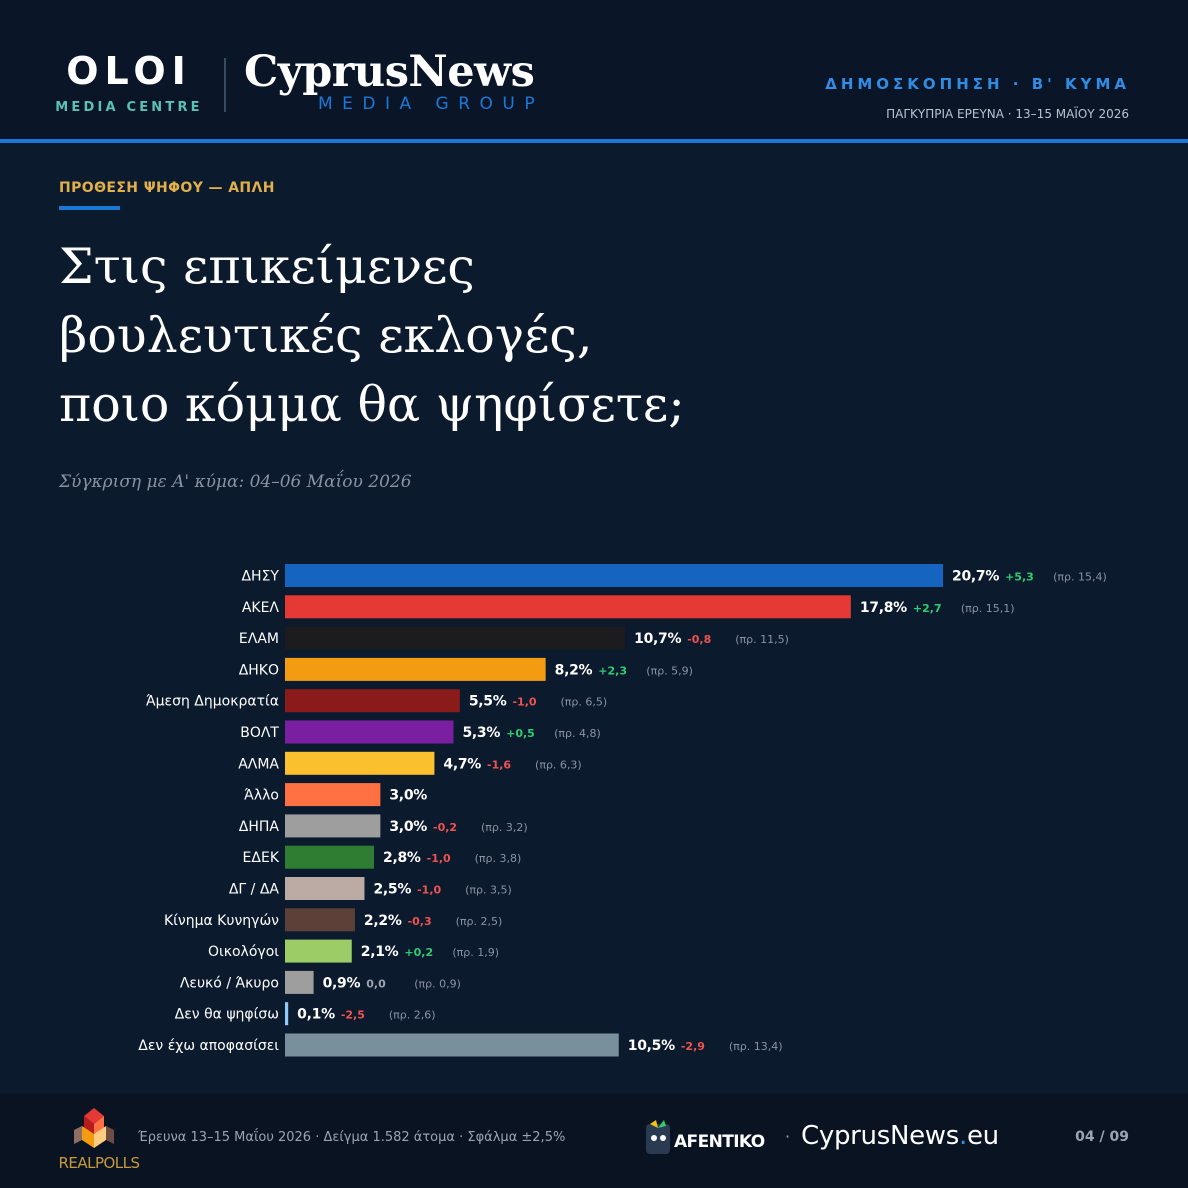 The image size is (1188, 1188). What do you see at coordinates (431, 104) in the screenshot?
I see `cyprusnews-logo-subtitle: MEDIA GROUP` at bounding box center [431, 104].